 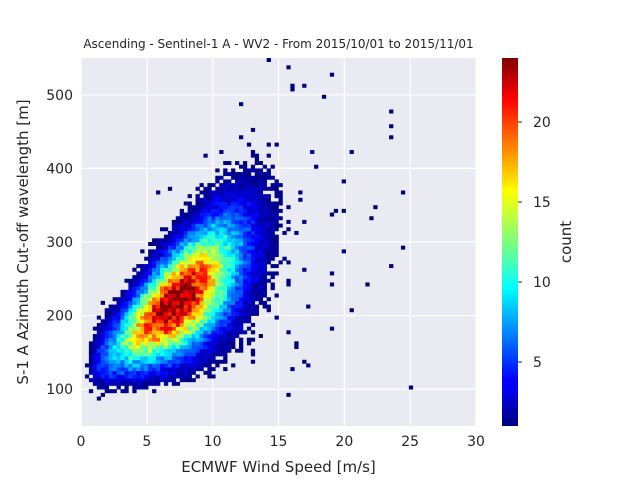 I want to click on x-tick-label: 20, so click(x=344, y=442).